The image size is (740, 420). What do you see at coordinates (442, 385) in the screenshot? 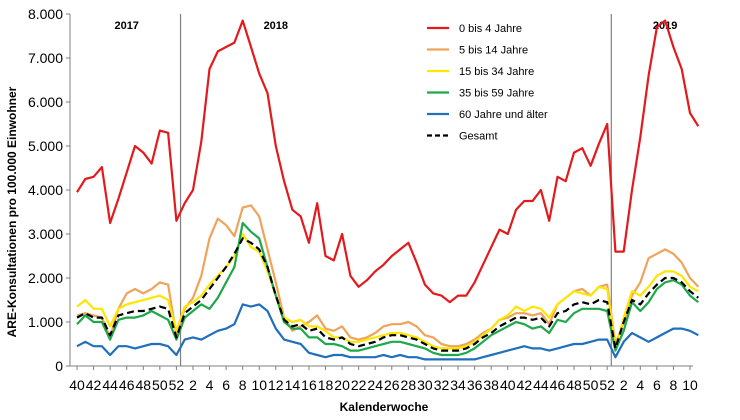
I see `x-tick-label: 32` at bounding box center [442, 385].